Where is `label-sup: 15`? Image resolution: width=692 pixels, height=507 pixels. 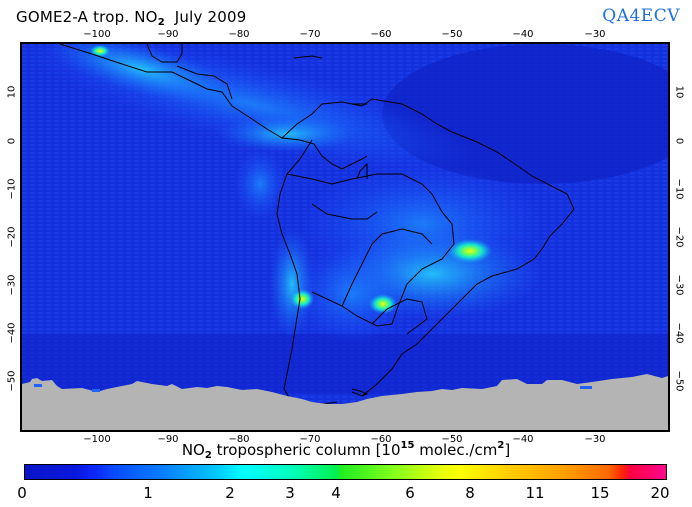 label-sup: 15 is located at coordinates (407, 445).